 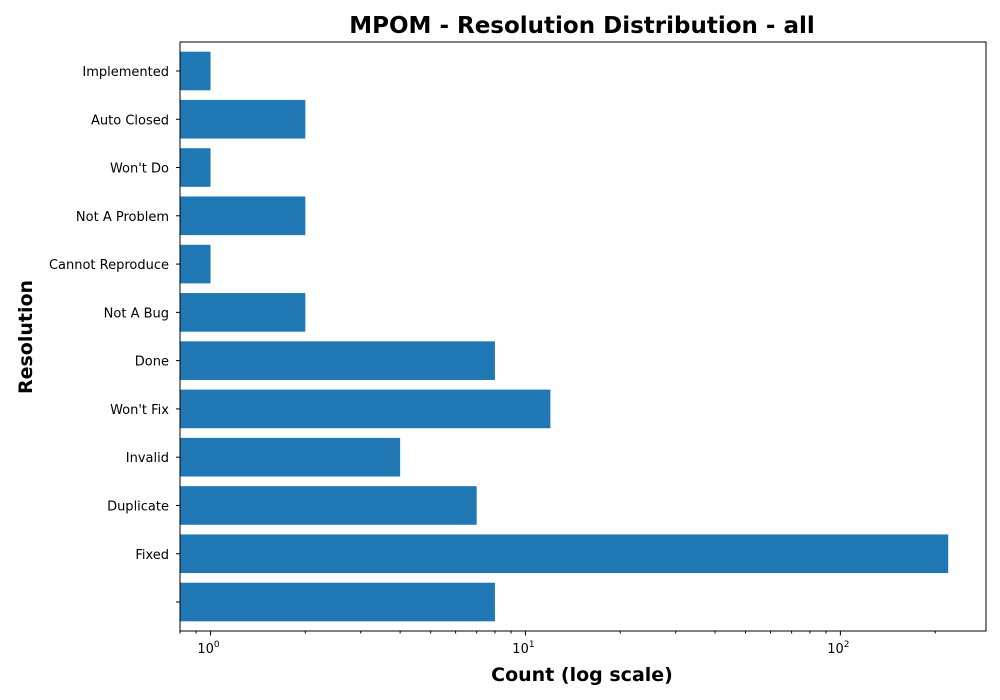 What do you see at coordinates (208, 648) in the screenshot?
I see `x-tick-label: 100` at bounding box center [208, 648].